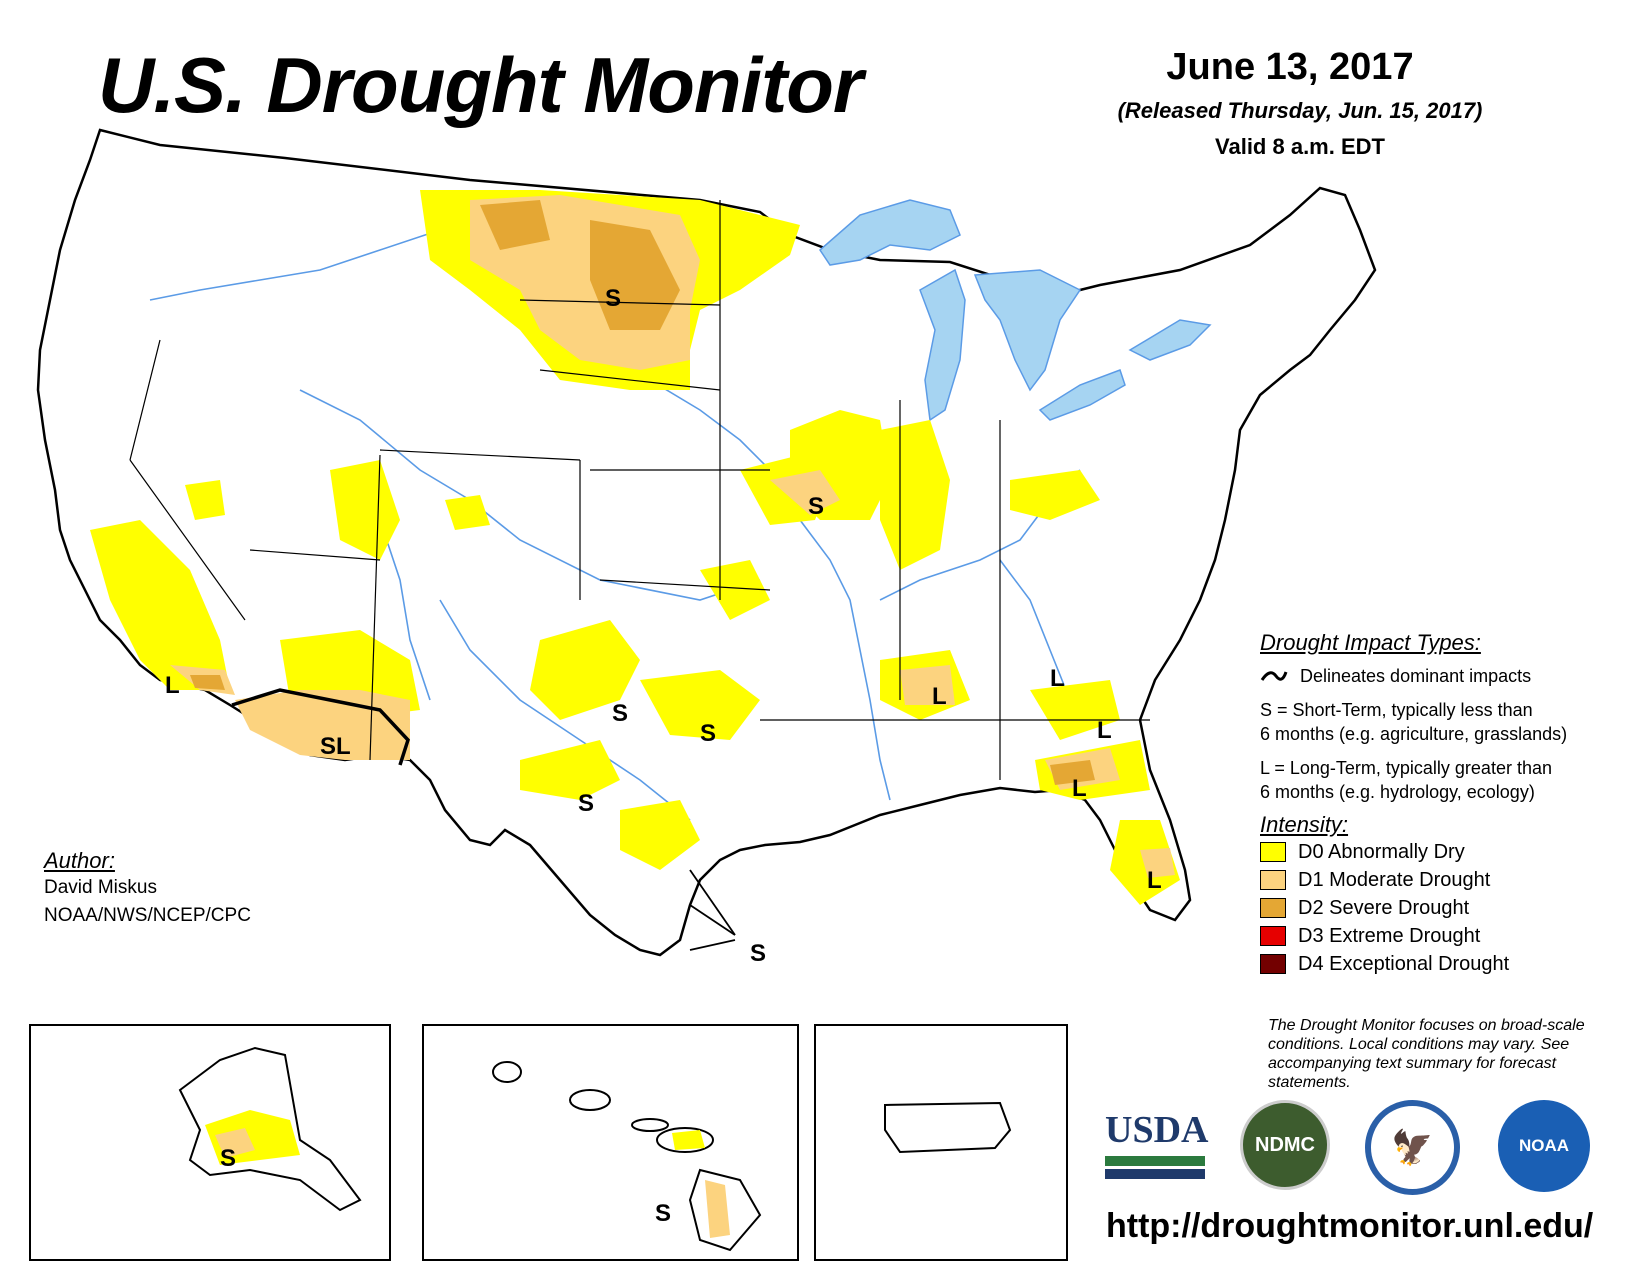  What do you see at coordinates (335, 746) in the screenshot?
I see `impact-label: SL` at bounding box center [335, 746].